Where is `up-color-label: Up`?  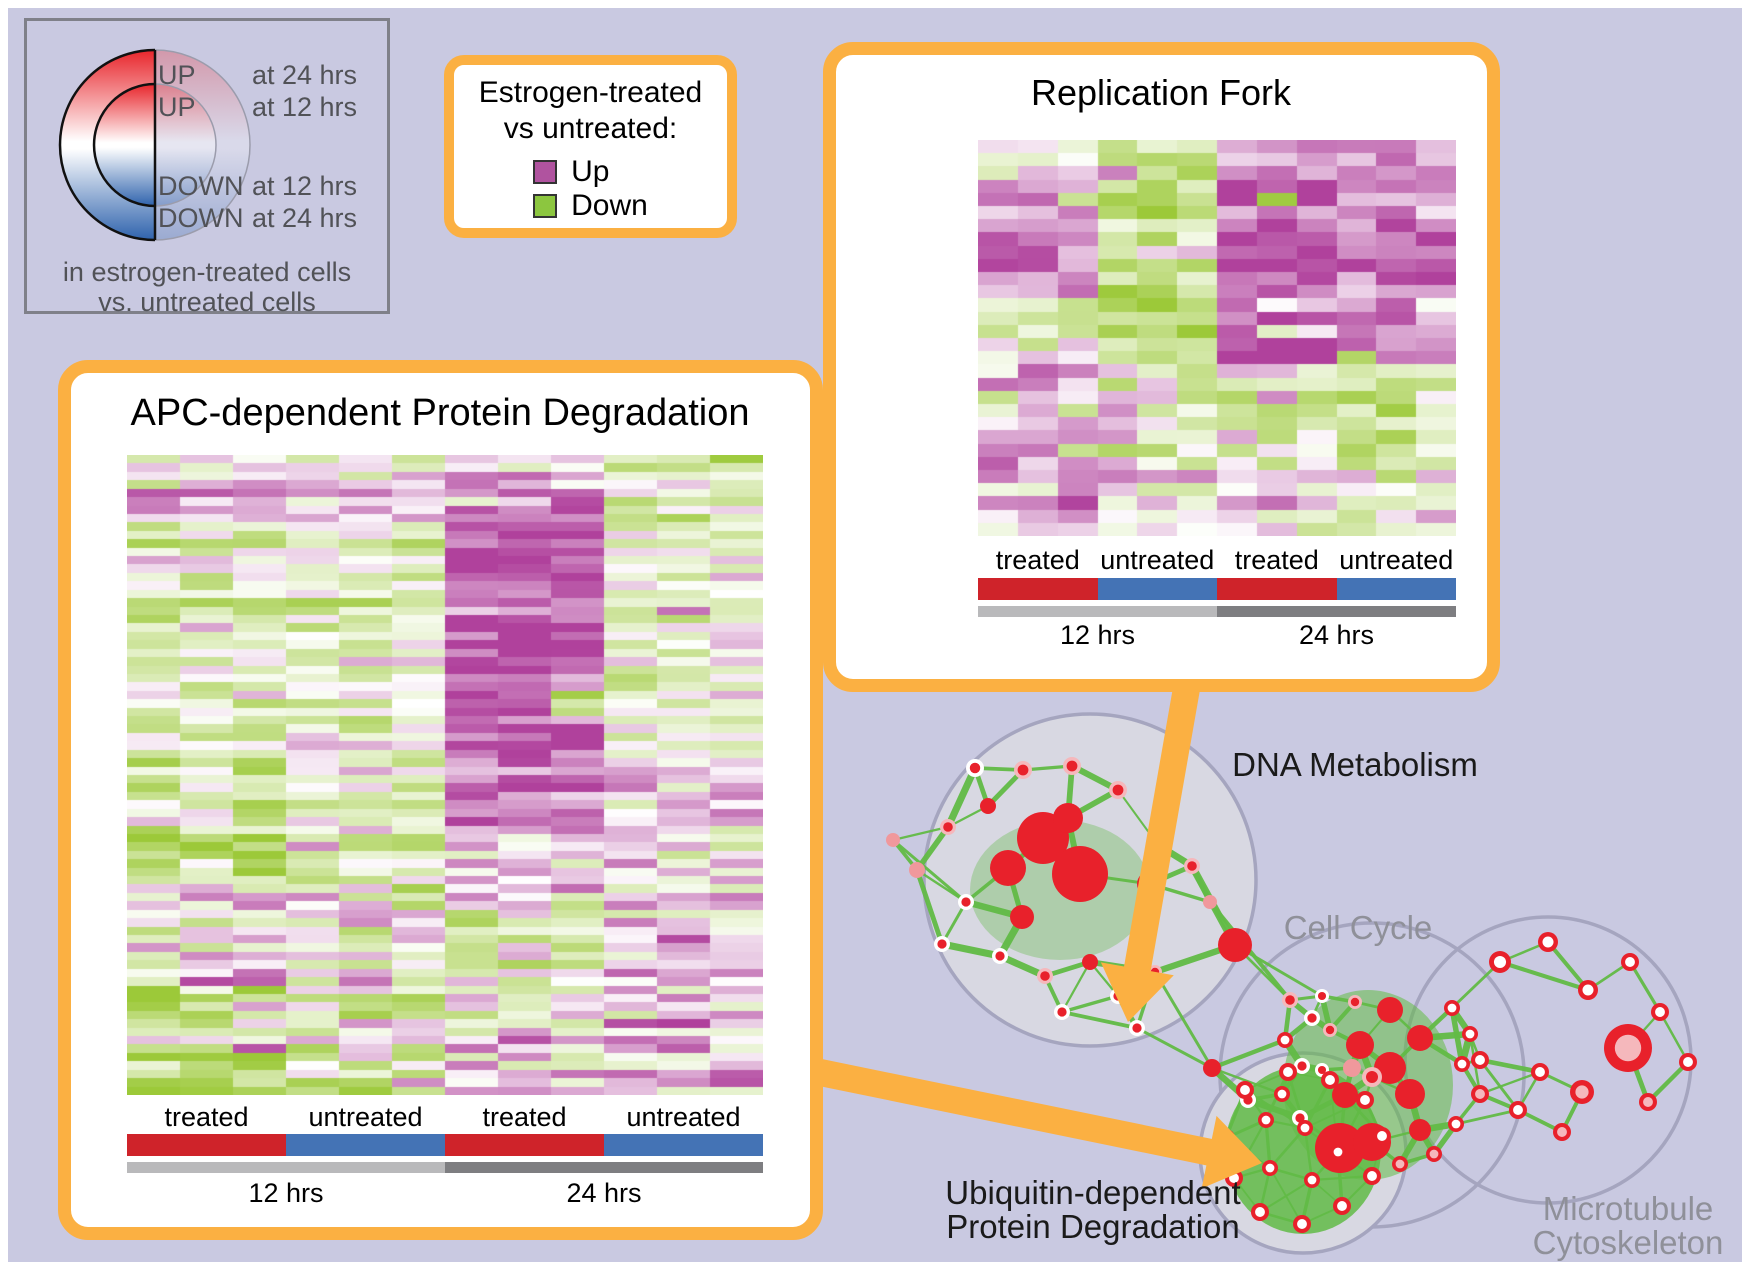 up-color-label: Up is located at coordinates (590, 171).